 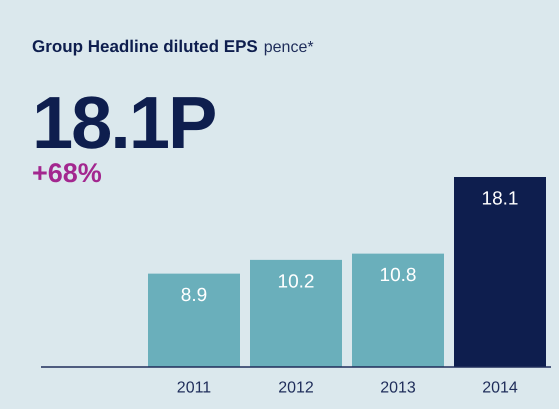 I want to click on x-tick-label: 2011, so click(x=194, y=387).